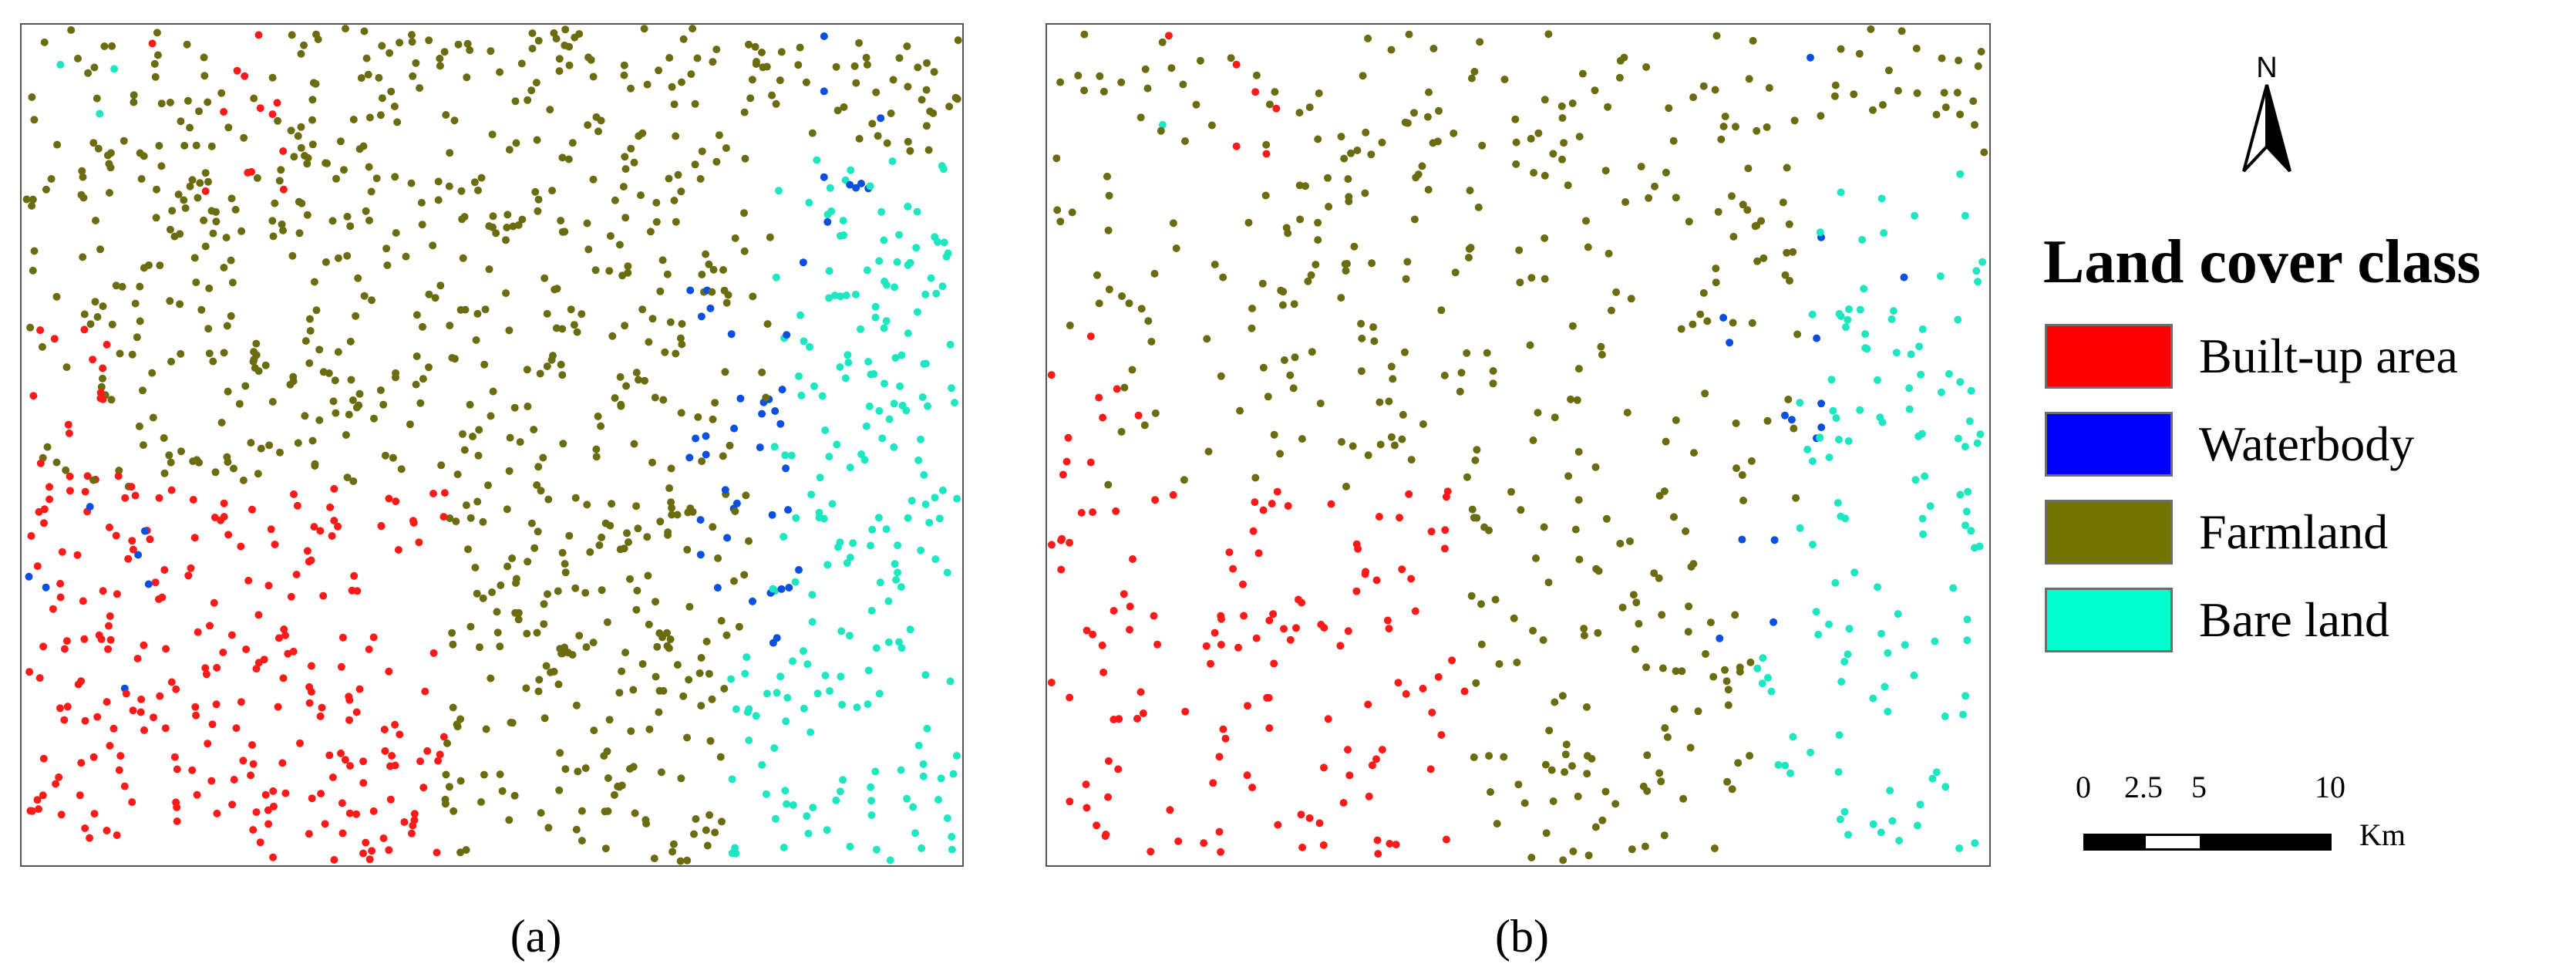 Image resolution: width=2576 pixels, height=974 pixels. I want to click on legend-label-built-up: Built-up area, so click(2328, 356).